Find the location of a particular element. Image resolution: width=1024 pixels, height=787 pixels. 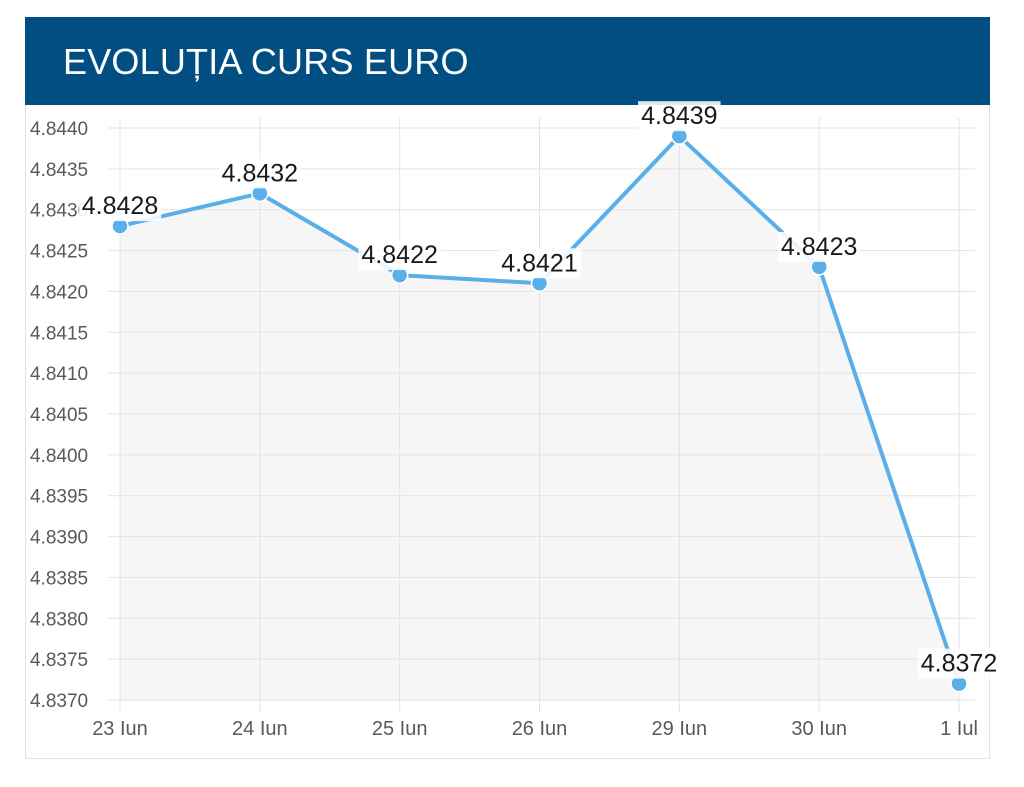

chart-header: EVOLUȚIA CURS EURO is located at coordinates (507, 61).